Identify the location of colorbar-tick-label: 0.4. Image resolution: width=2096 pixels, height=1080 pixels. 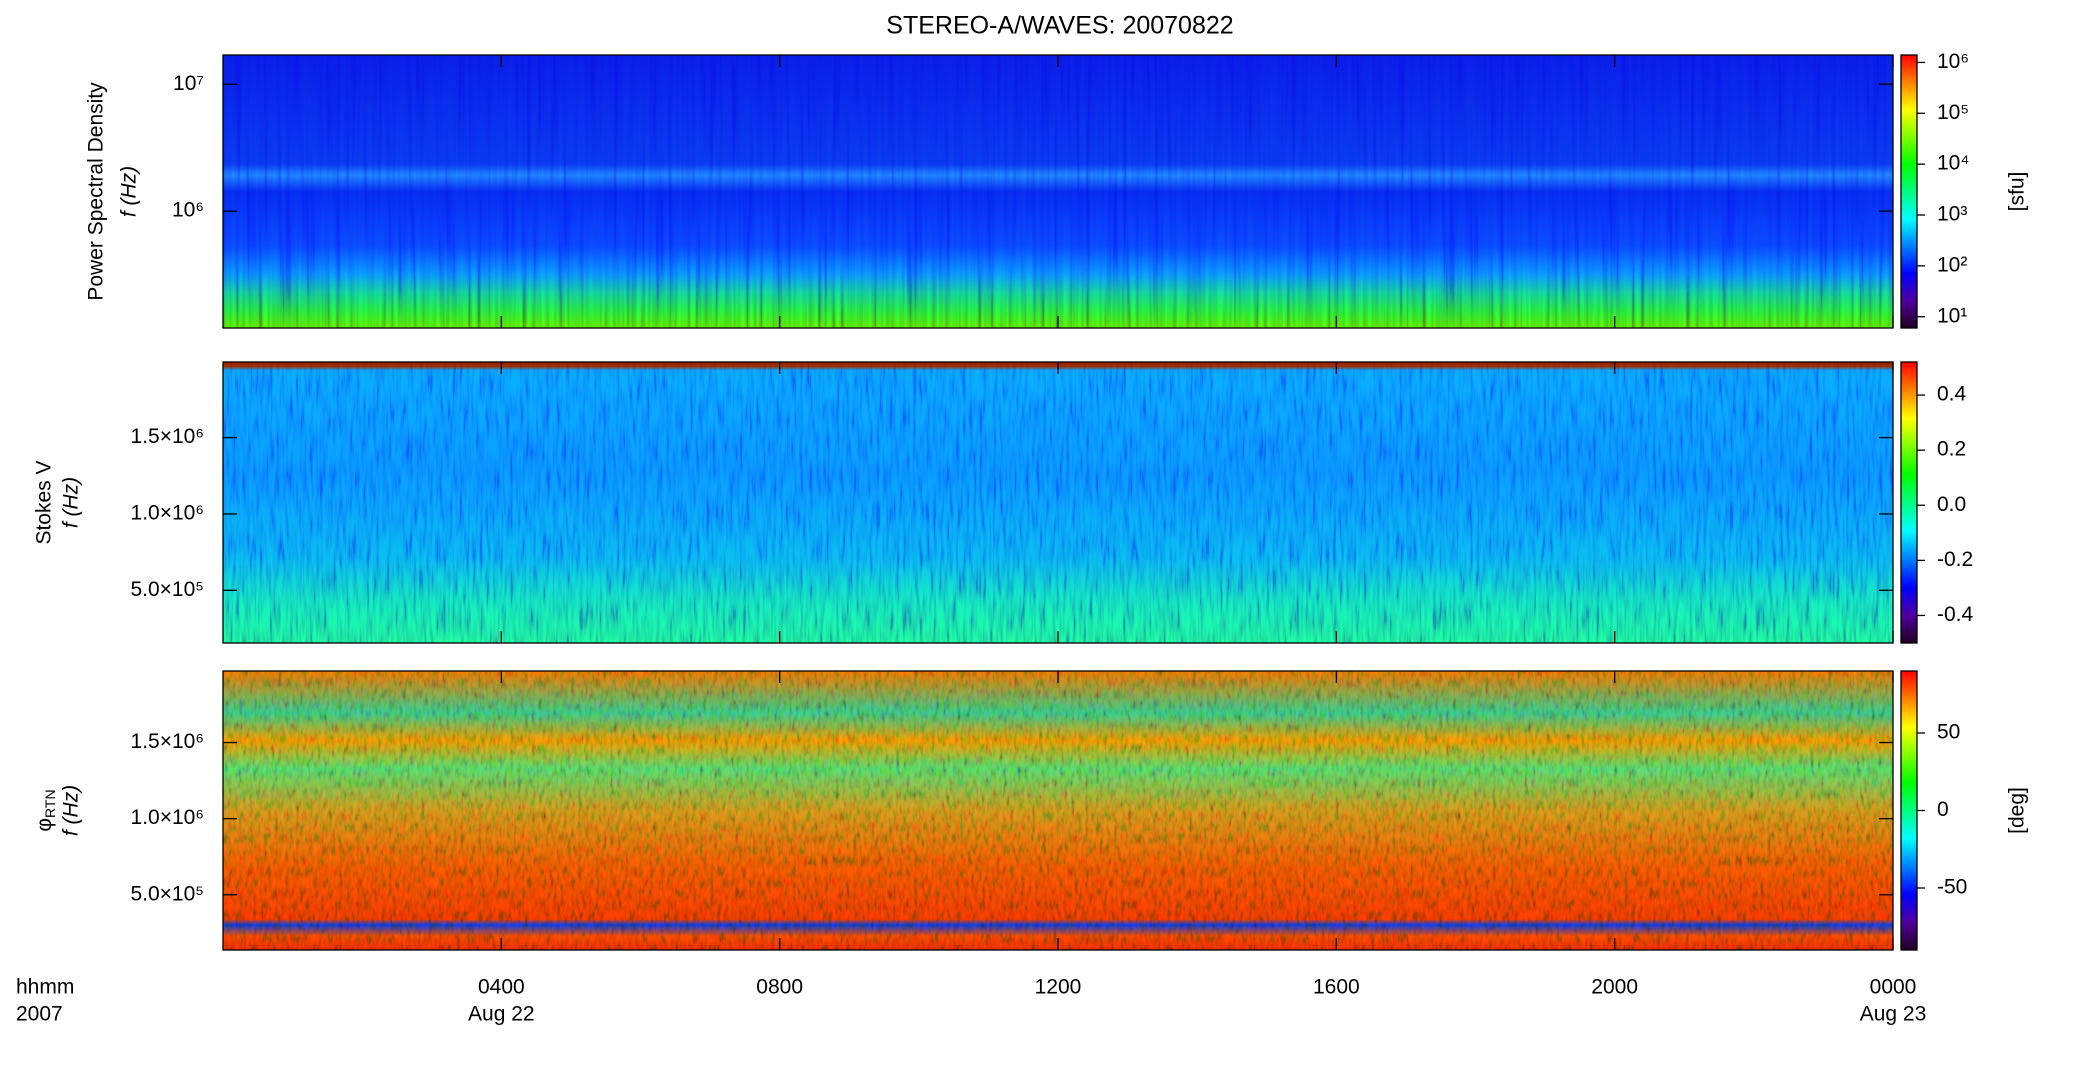
(1952, 394).